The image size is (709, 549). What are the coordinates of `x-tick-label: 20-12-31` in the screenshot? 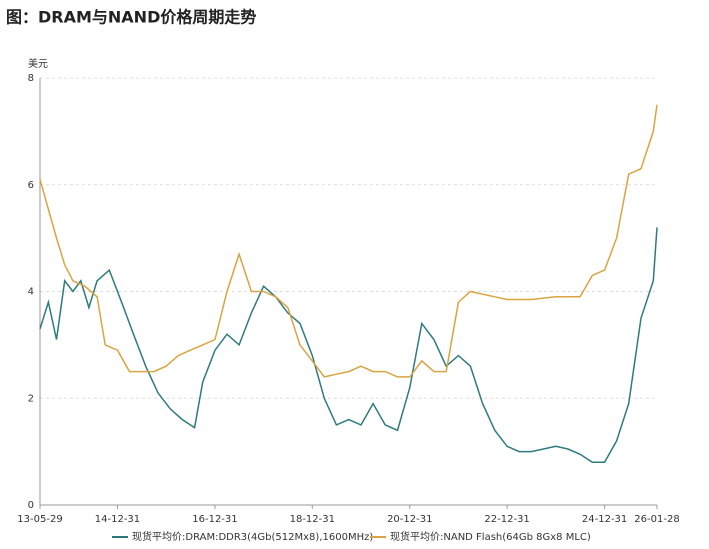 It's located at (409, 519).